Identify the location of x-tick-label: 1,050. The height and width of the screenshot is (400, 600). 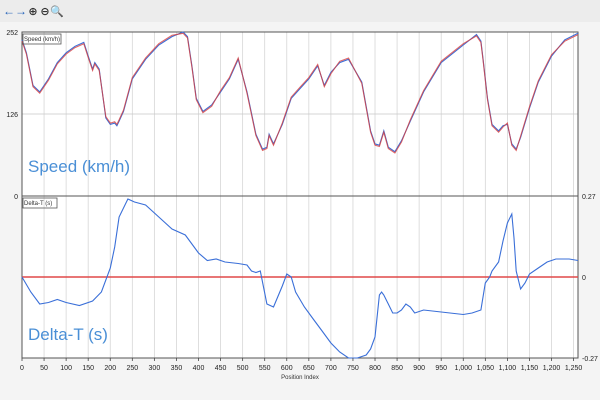
(486, 368).